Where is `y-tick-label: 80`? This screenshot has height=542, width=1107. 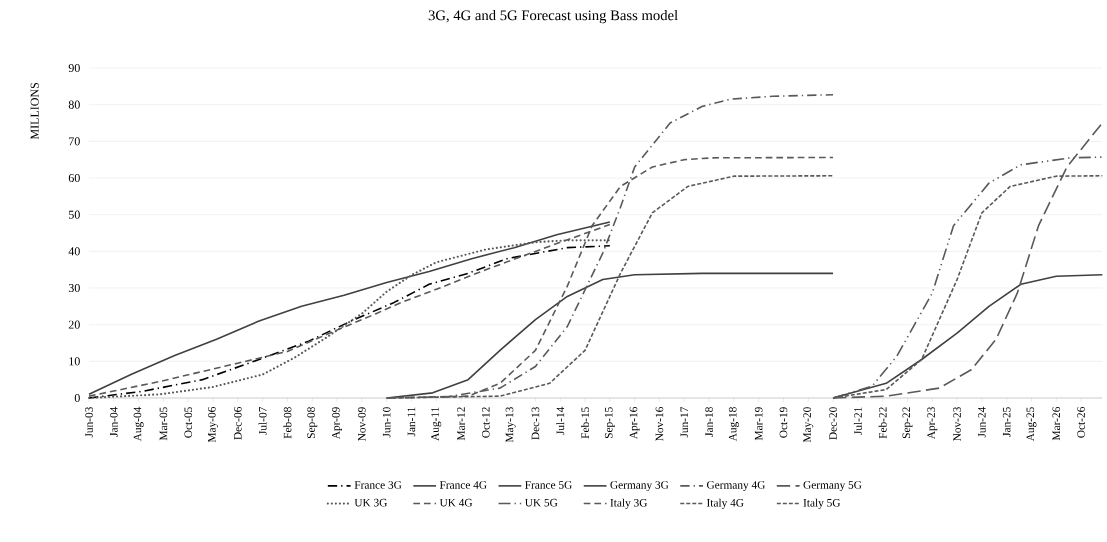
y-tick-label: 80 is located at coordinates (74, 104).